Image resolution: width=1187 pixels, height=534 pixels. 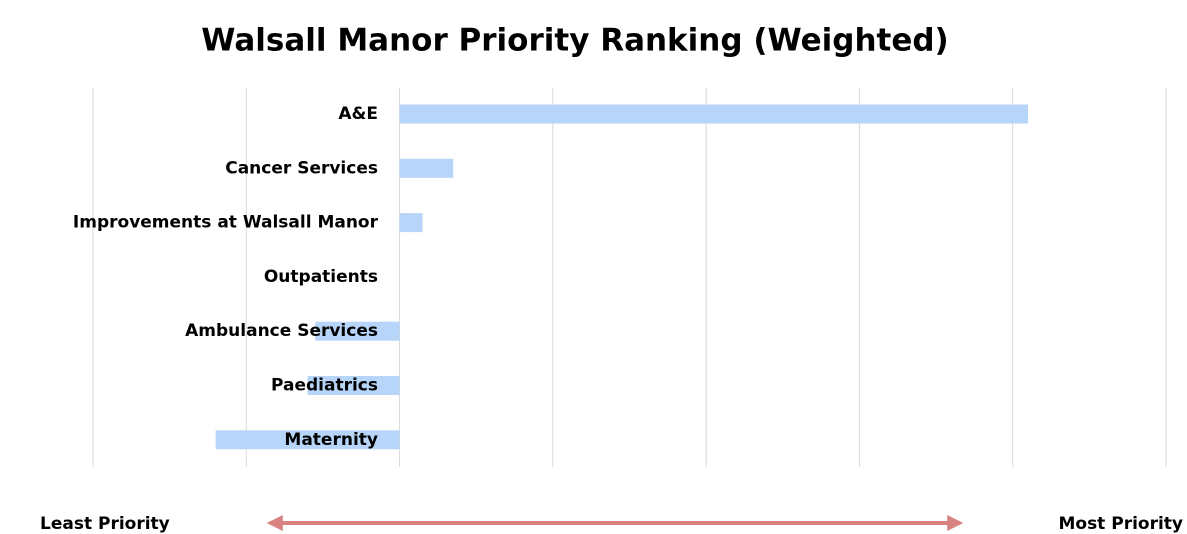 What do you see at coordinates (358, 114) in the screenshot?
I see `y-tick-label: A&E` at bounding box center [358, 114].